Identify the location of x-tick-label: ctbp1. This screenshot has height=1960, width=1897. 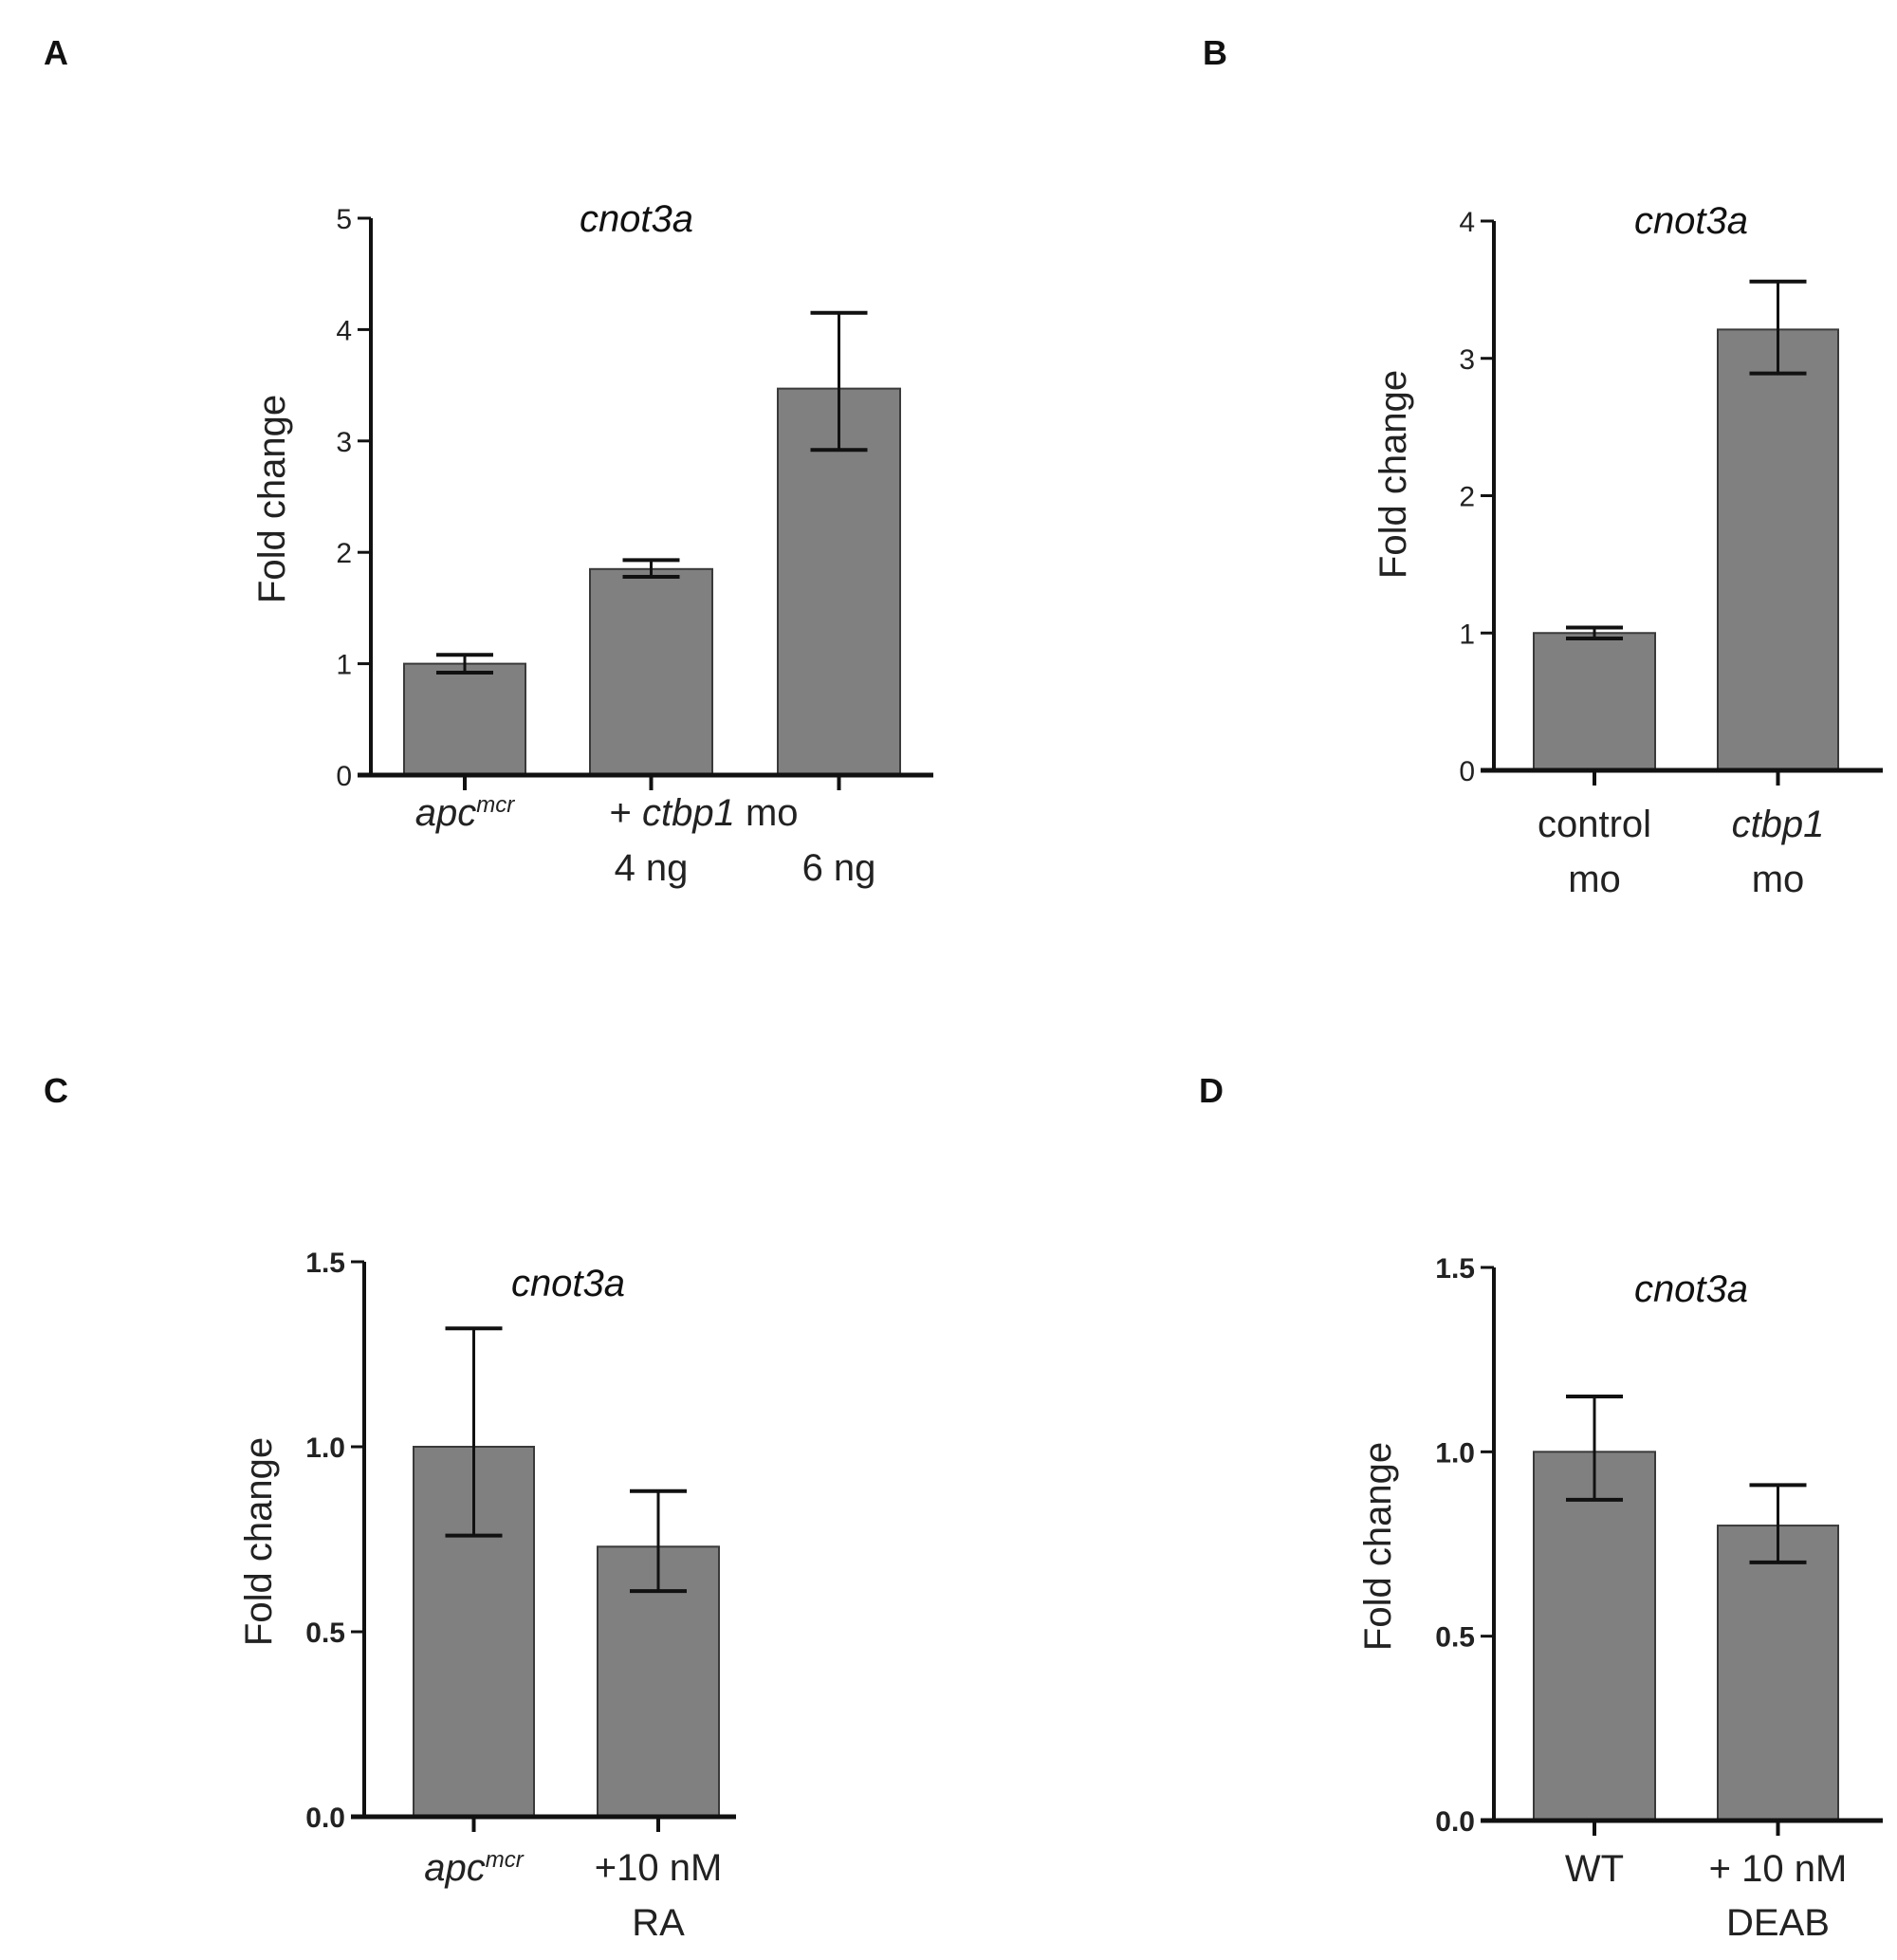
(1779, 825).